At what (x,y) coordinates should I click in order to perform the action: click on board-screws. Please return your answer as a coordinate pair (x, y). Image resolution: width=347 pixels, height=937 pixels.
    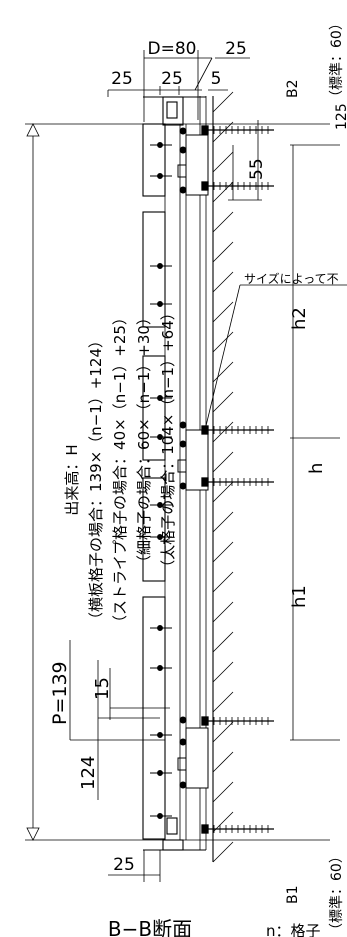
    Looking at the image, I should click on (161, 480).